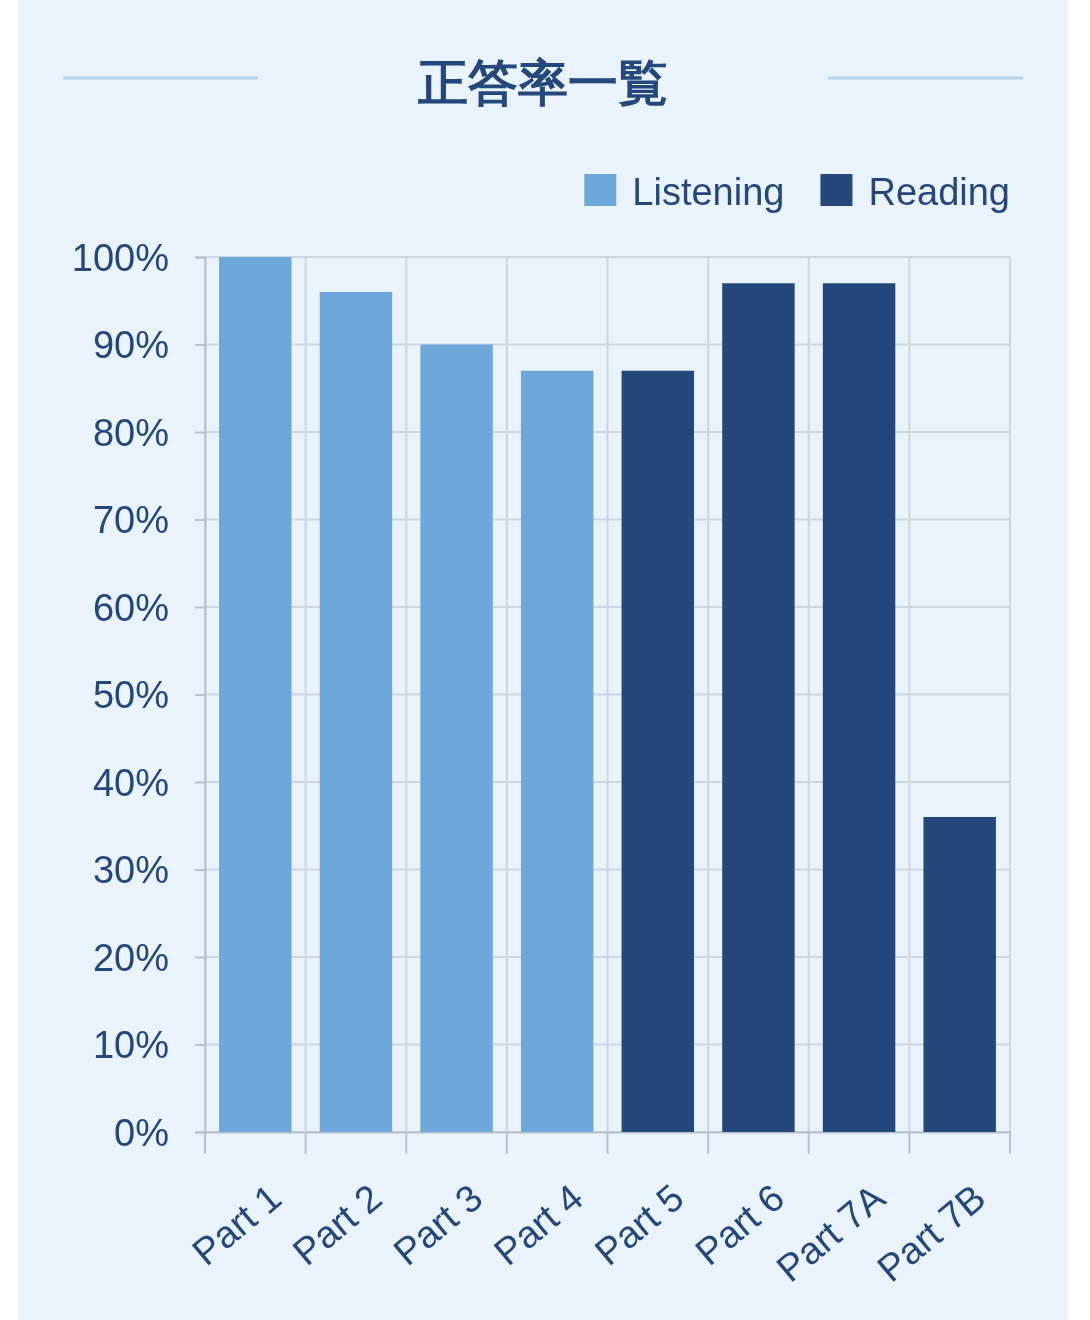 This screenshot has height=1320, width=1090. What do you see at coordinates (130, 520) in the screenshot?
I see `y-tick-label: 70%` at bounding box center [130, 520].